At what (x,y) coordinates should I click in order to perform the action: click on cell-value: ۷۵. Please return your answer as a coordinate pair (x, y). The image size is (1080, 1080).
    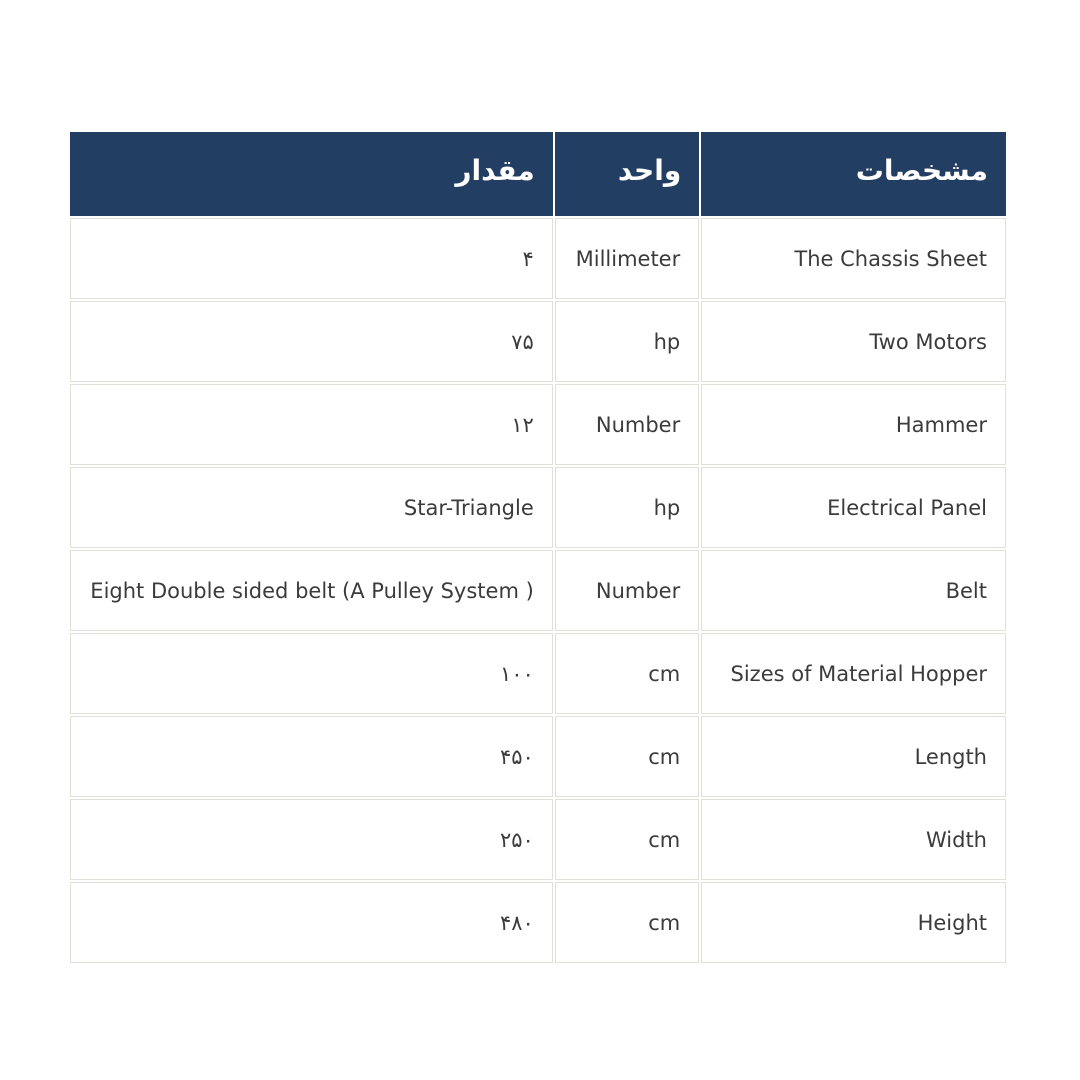
    Looking at the image, I should click on (311, 341).